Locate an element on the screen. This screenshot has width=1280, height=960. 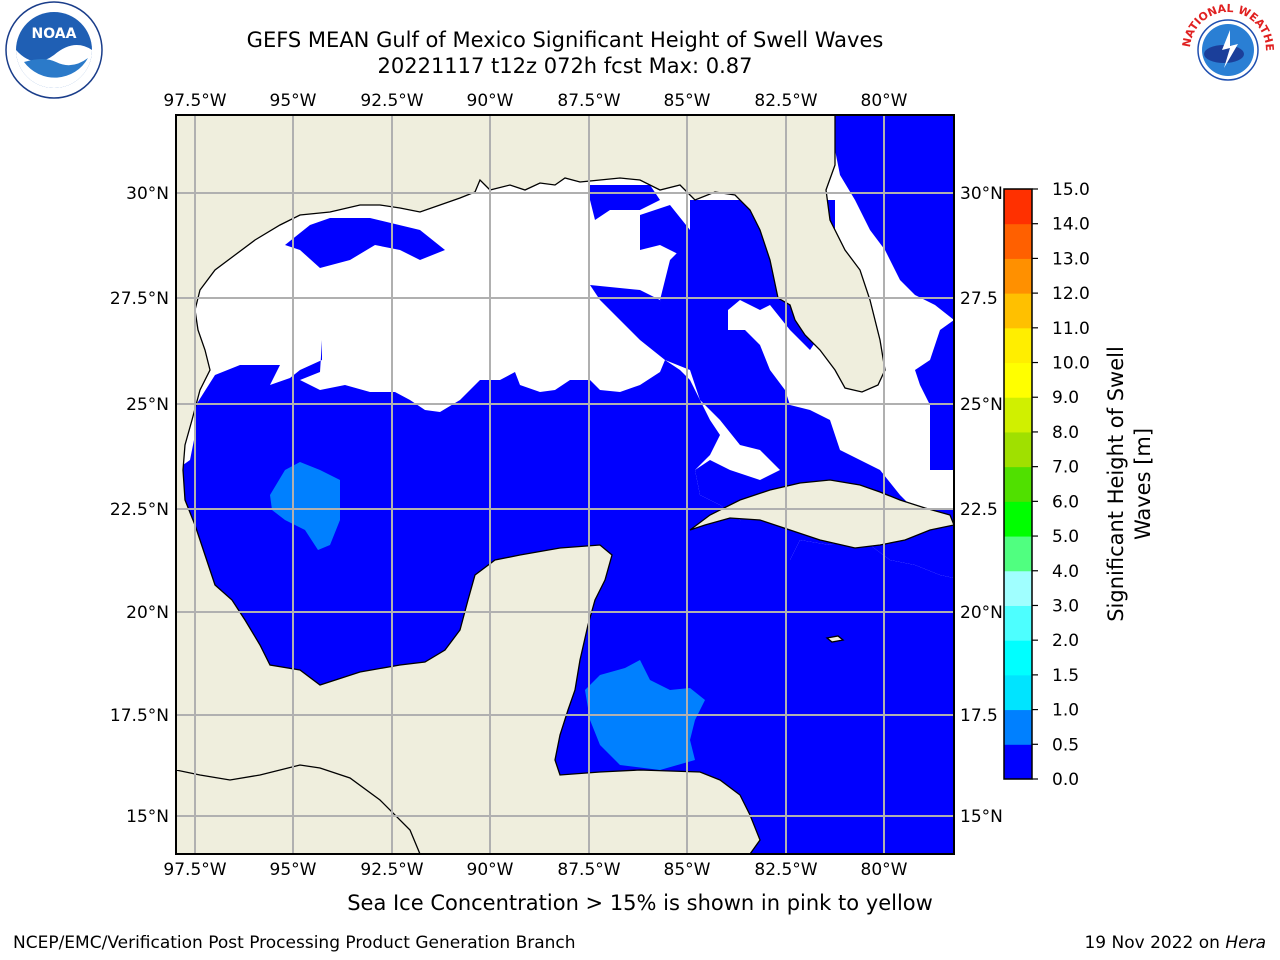
colorbar-tick-label: 12.0 is located at coordinates (1071, 294).